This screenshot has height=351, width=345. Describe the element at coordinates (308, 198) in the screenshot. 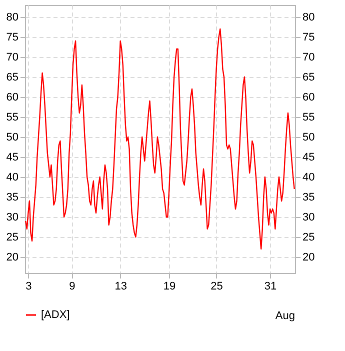

I see `y2-tick-label: 35` at that location.